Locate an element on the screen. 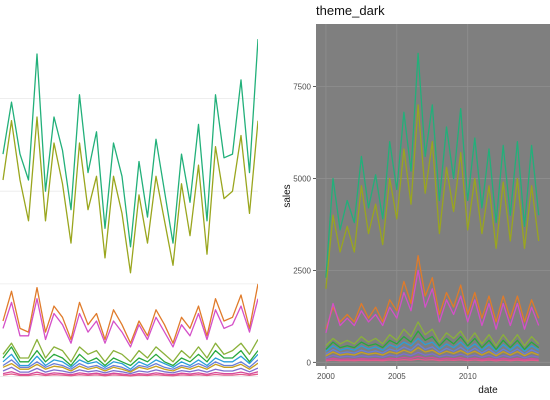 The width and height of the screenshot is (550, 400). y-tick-label-3: 7500 is located at coordinates (302, 87).